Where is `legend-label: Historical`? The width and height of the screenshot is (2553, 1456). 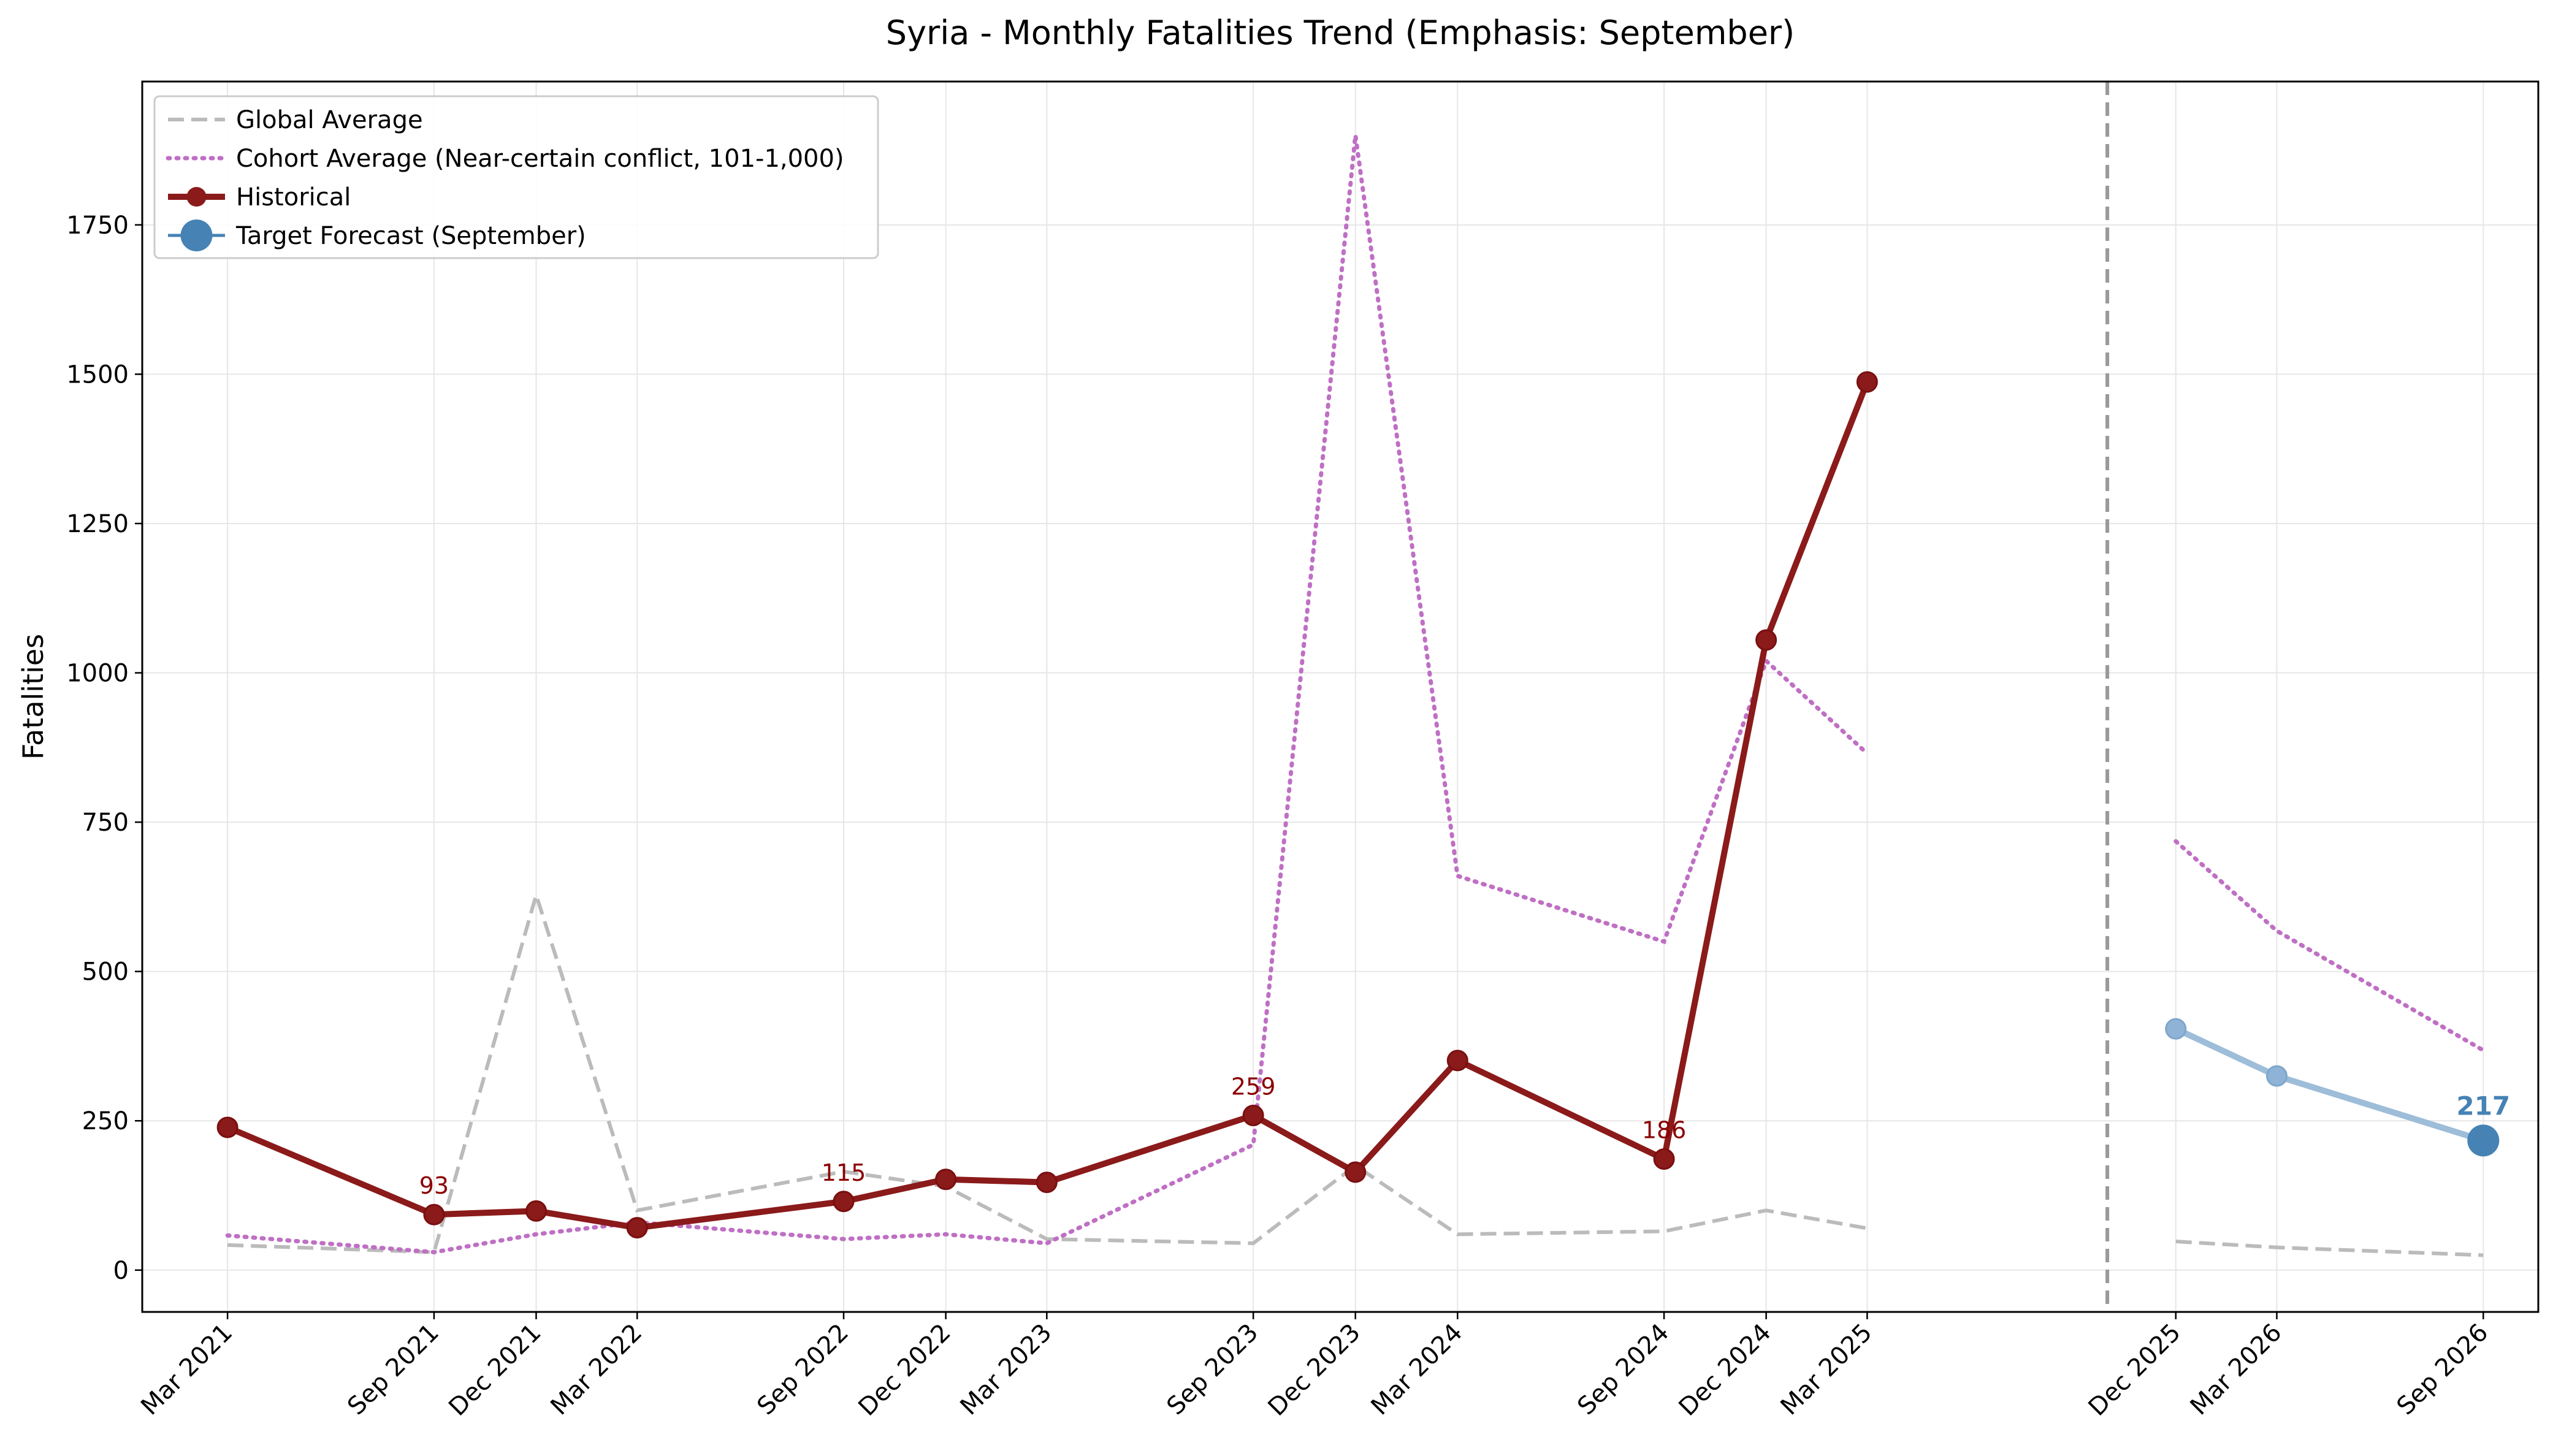 legend-label: Historical is located at coordinates (293, 197).